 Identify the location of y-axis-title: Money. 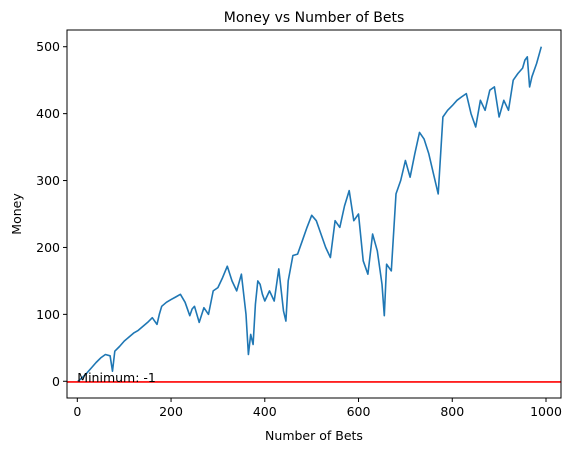
(16, 214).